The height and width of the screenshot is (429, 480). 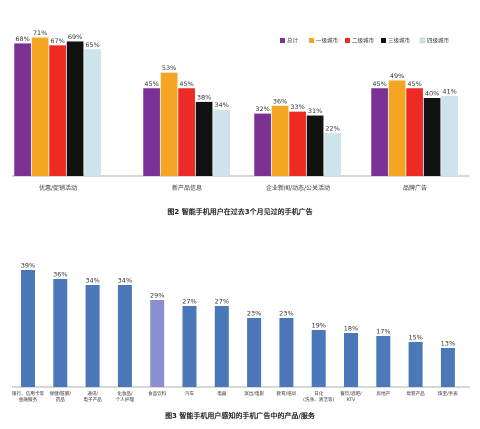 What do you see at coordinates (221, 105) in the screenshot?
I see `chart1-value-label: 34%` at bounding box center [221, 105].